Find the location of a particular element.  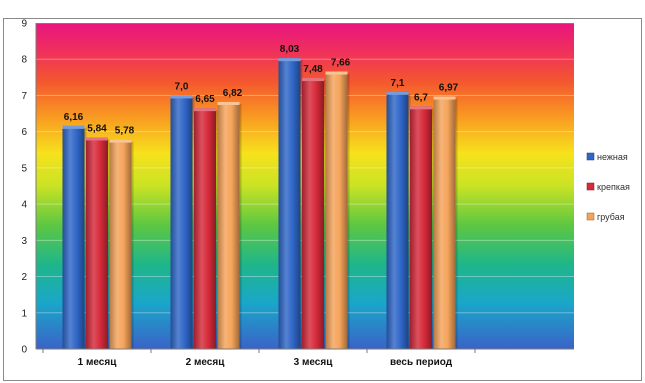

x-category-label: 3 месяц is located at coordinates (314, 362).